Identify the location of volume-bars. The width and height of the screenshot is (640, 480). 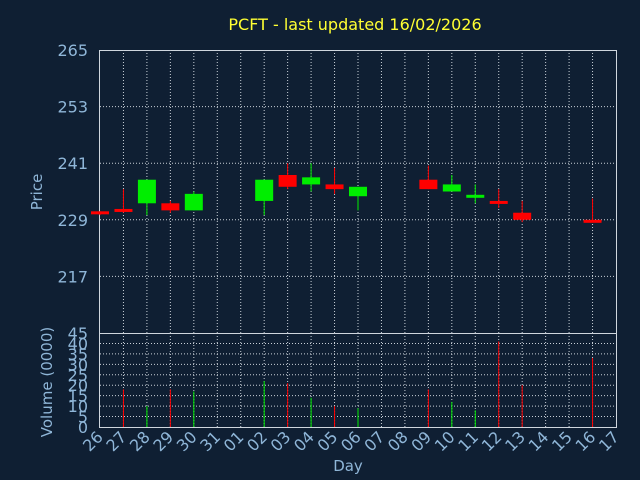
(358, 384).